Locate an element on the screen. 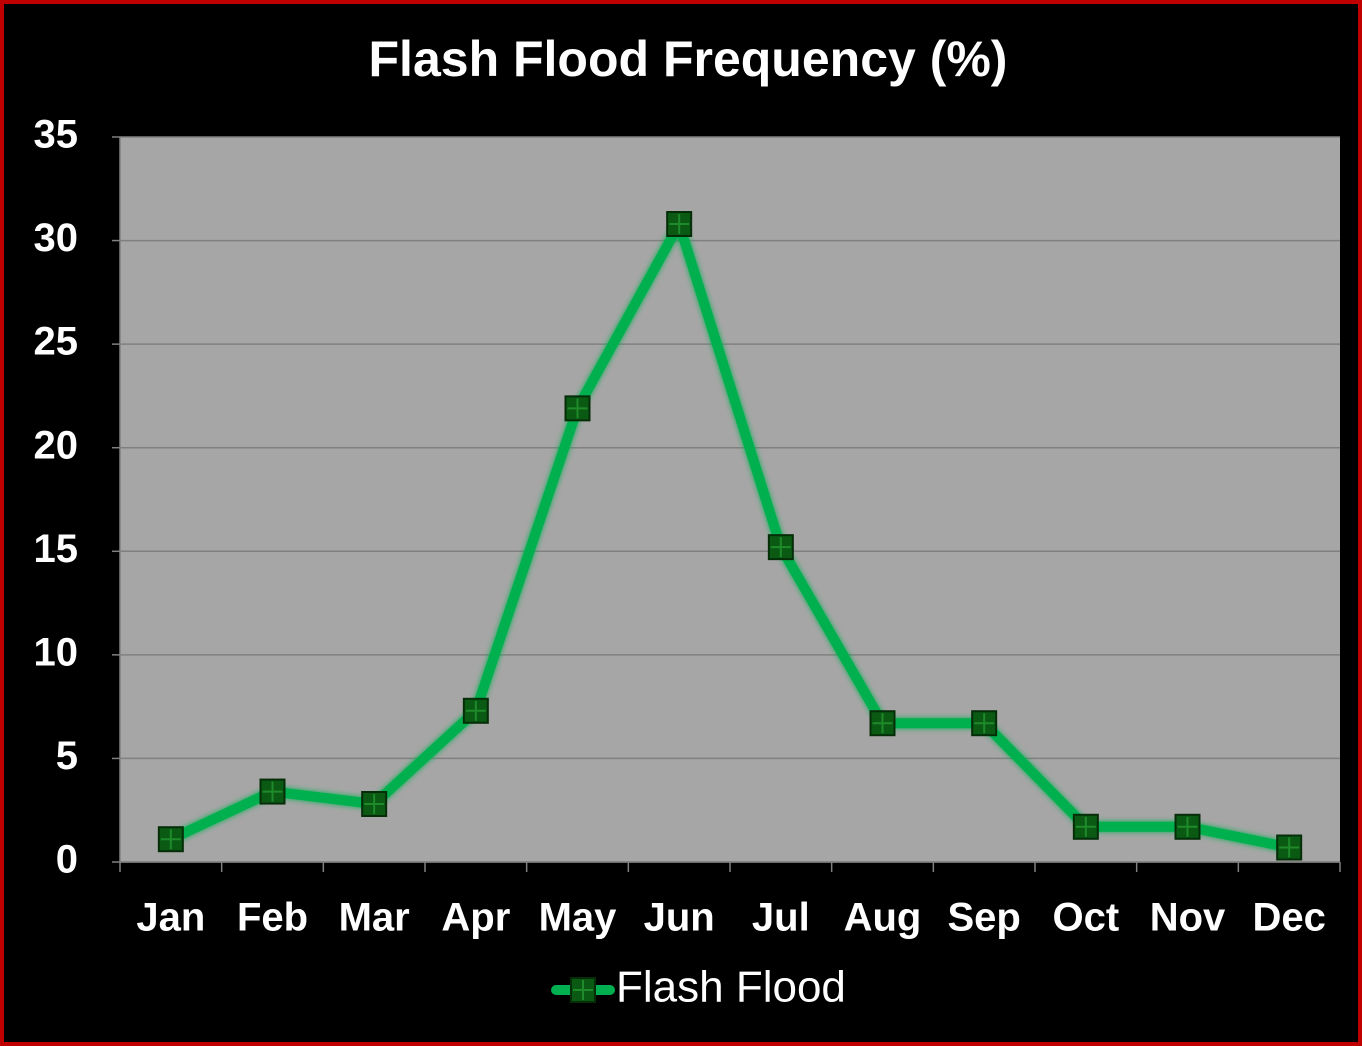 Image resolution: width=1362 pixels, height=1046 pixels. y-tick-label: 25 is located at coordinates (56, 342).